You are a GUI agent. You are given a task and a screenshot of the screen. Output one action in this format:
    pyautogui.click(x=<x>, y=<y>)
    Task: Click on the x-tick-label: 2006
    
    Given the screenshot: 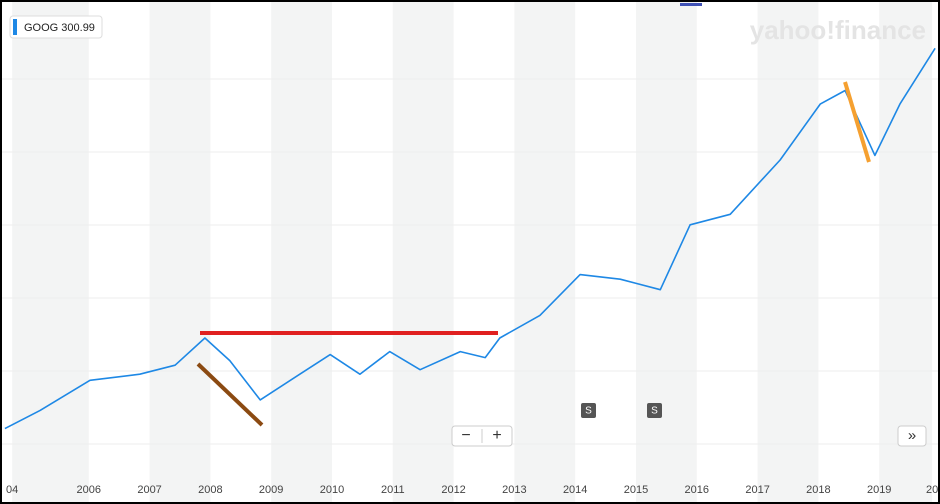 What is the action you would take?
    pyautogui.click(x=89, y=490)
    